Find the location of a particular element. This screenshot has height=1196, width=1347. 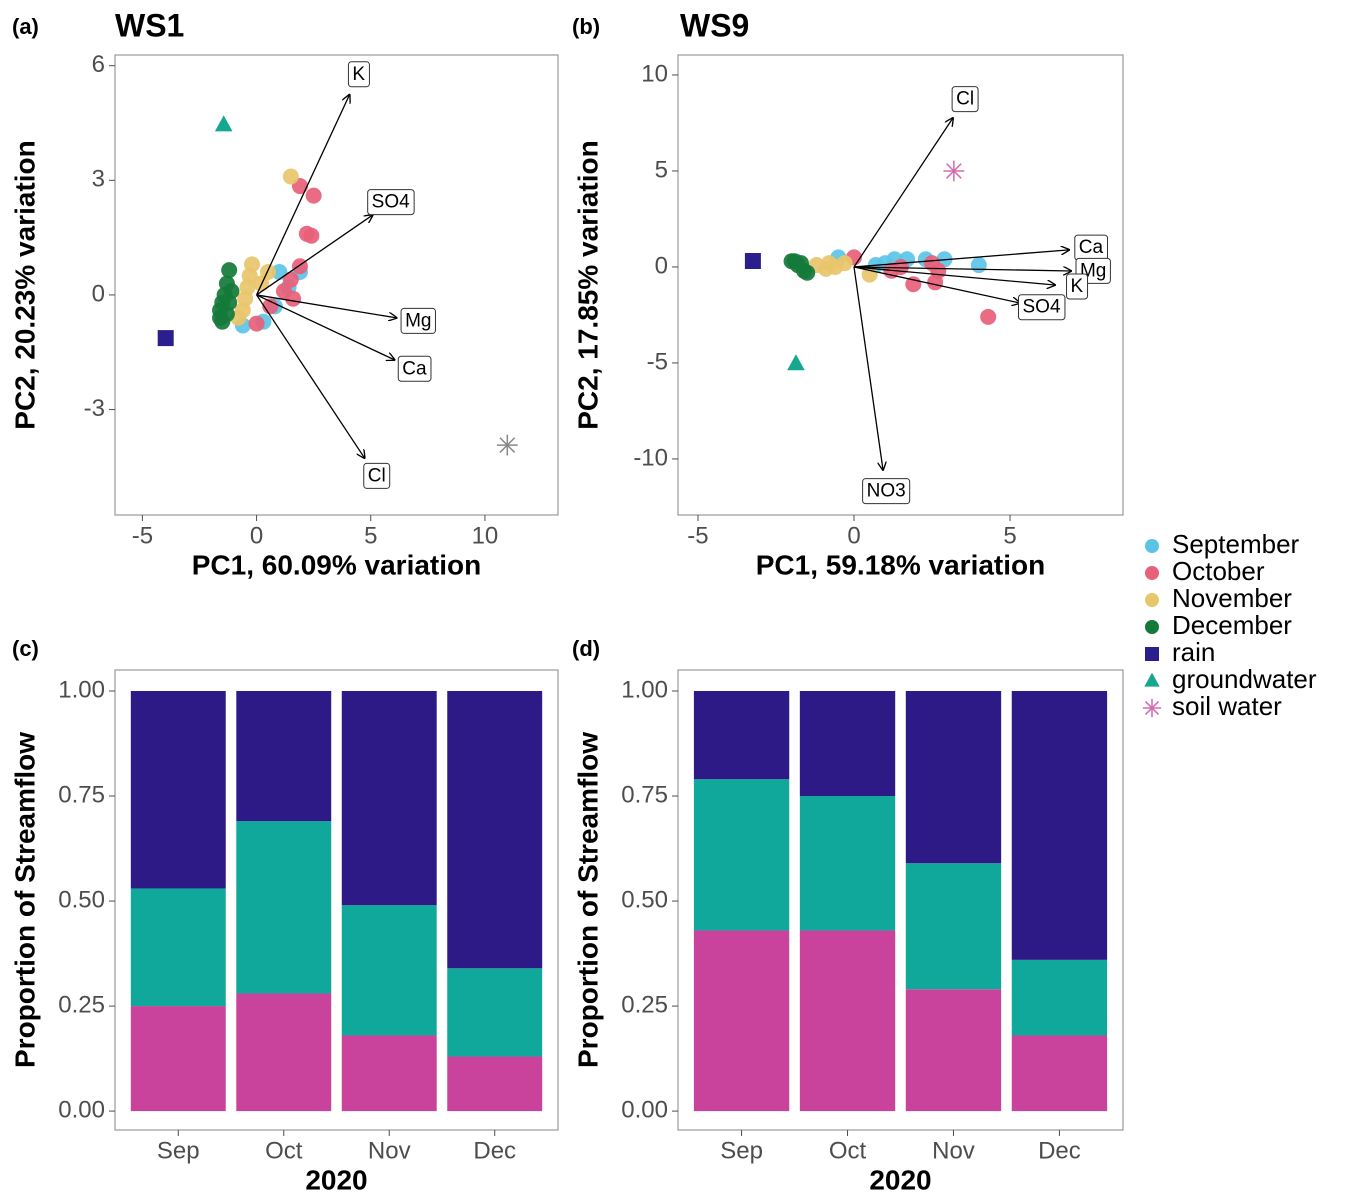

loading-label: Mg is located at coordinates (418, 320).